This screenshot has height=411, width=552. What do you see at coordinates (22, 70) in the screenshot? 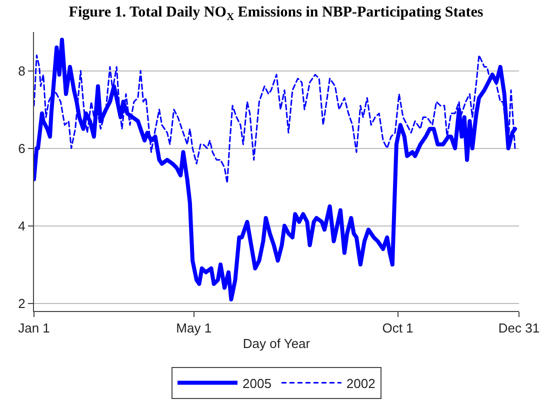
I see `y-tick-label: 8` at bounding box center [22, 70].